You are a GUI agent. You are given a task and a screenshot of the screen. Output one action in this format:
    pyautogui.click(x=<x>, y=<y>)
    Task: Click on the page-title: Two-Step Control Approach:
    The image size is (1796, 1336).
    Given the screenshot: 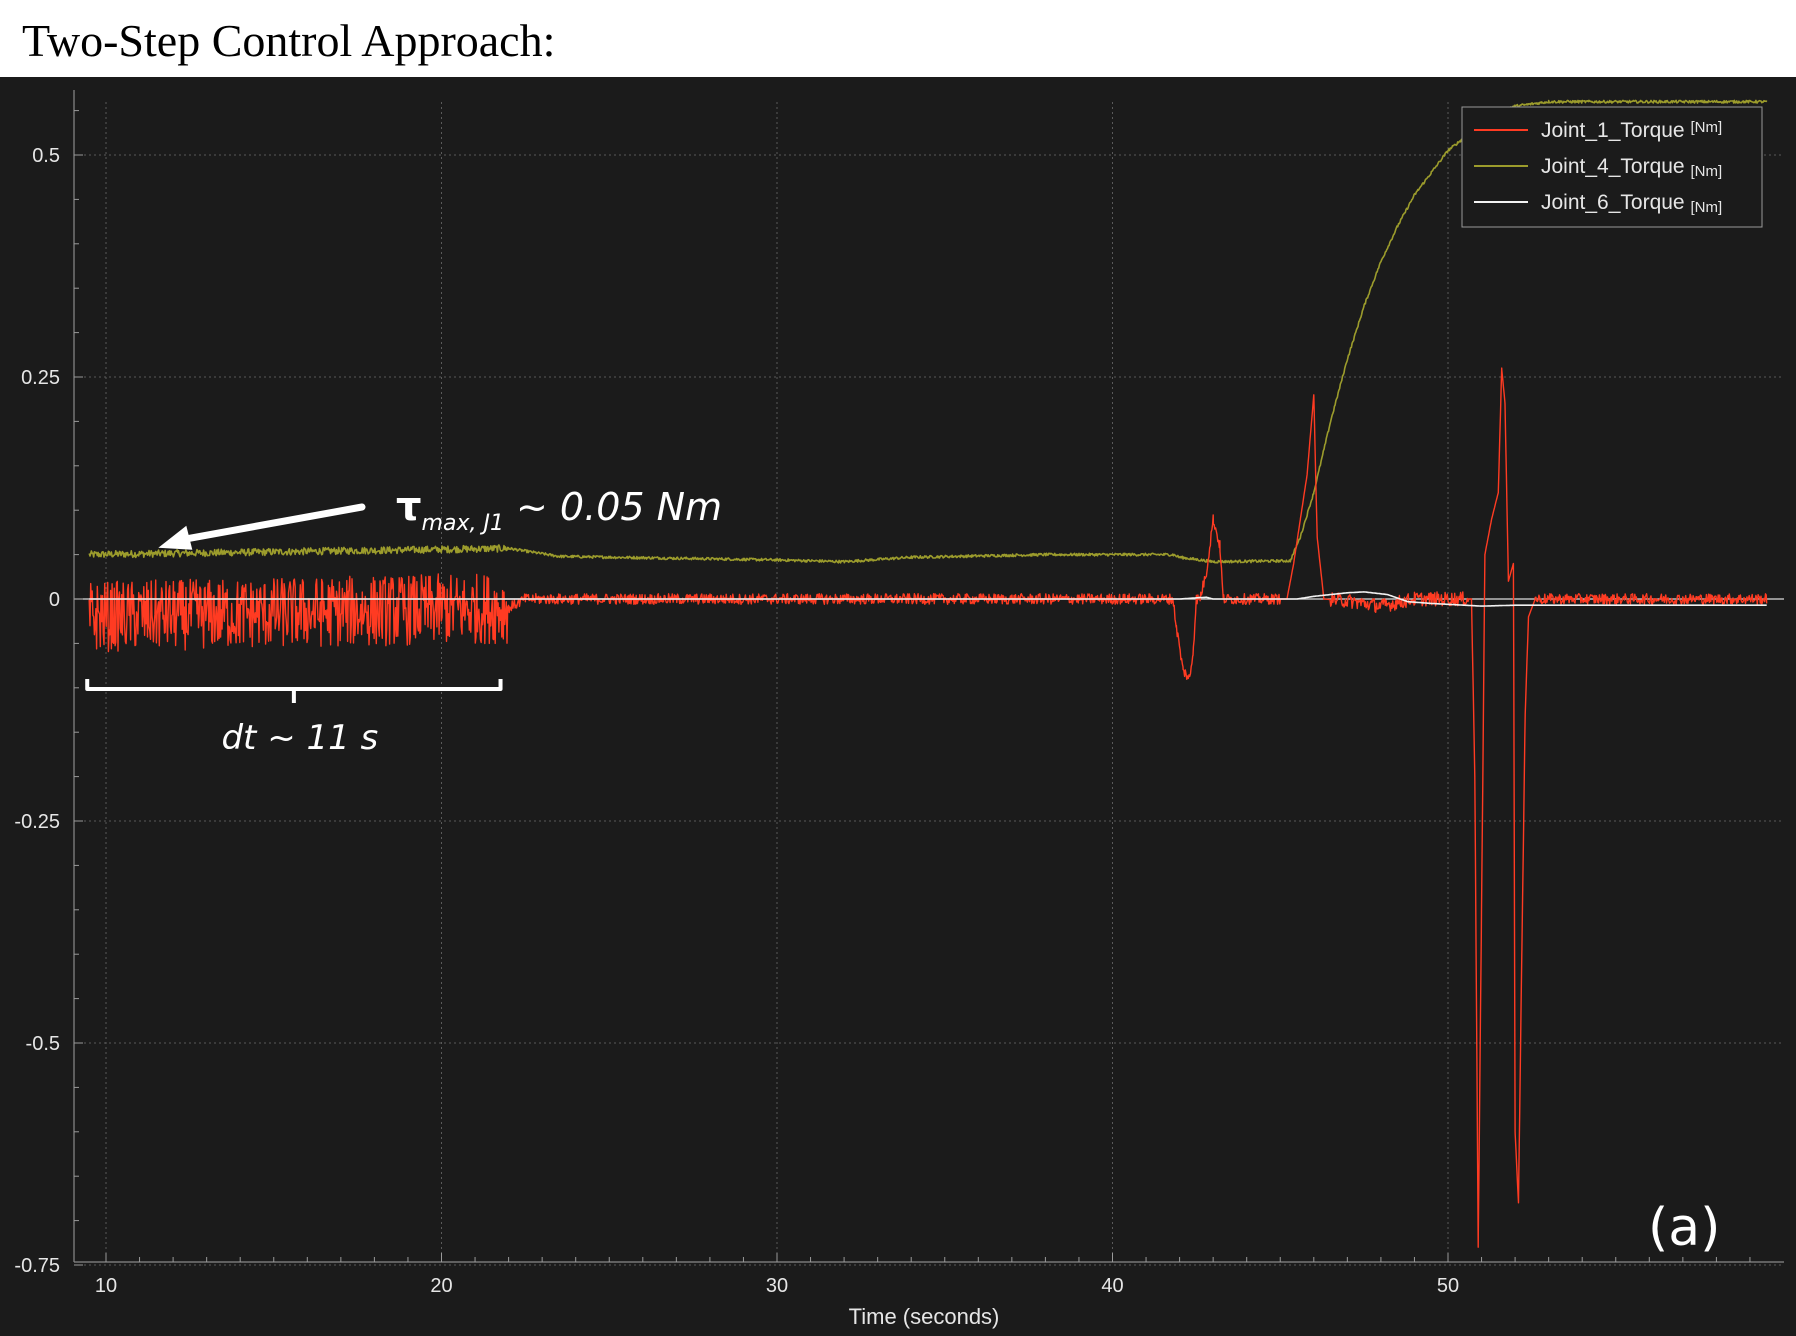 What is the action you would take?
    pyautogui.click(x=289, y=40)
    